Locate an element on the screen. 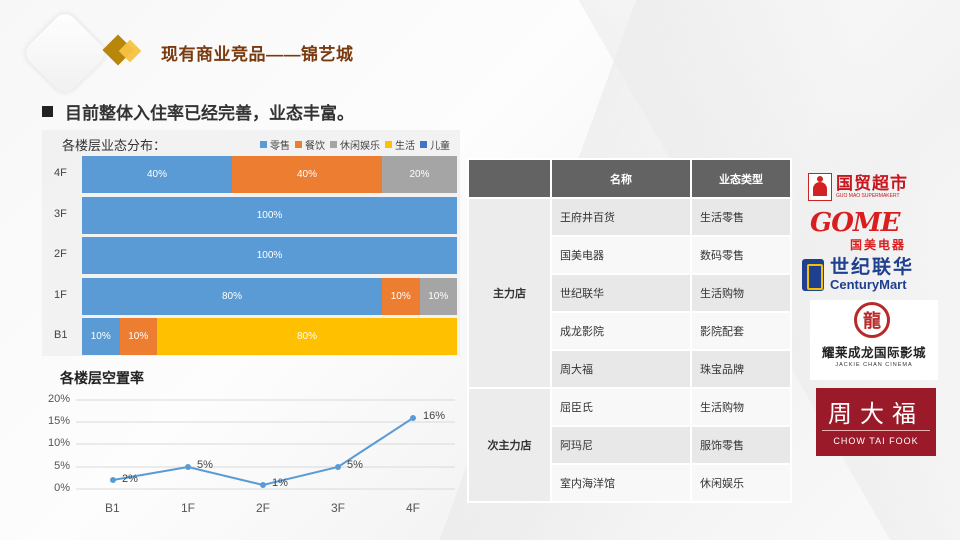  table-header-group is located at coordinates (509, 178).